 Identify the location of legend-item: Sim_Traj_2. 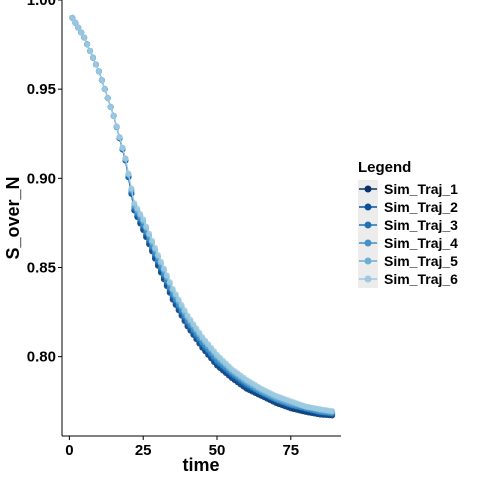
(408, 207).